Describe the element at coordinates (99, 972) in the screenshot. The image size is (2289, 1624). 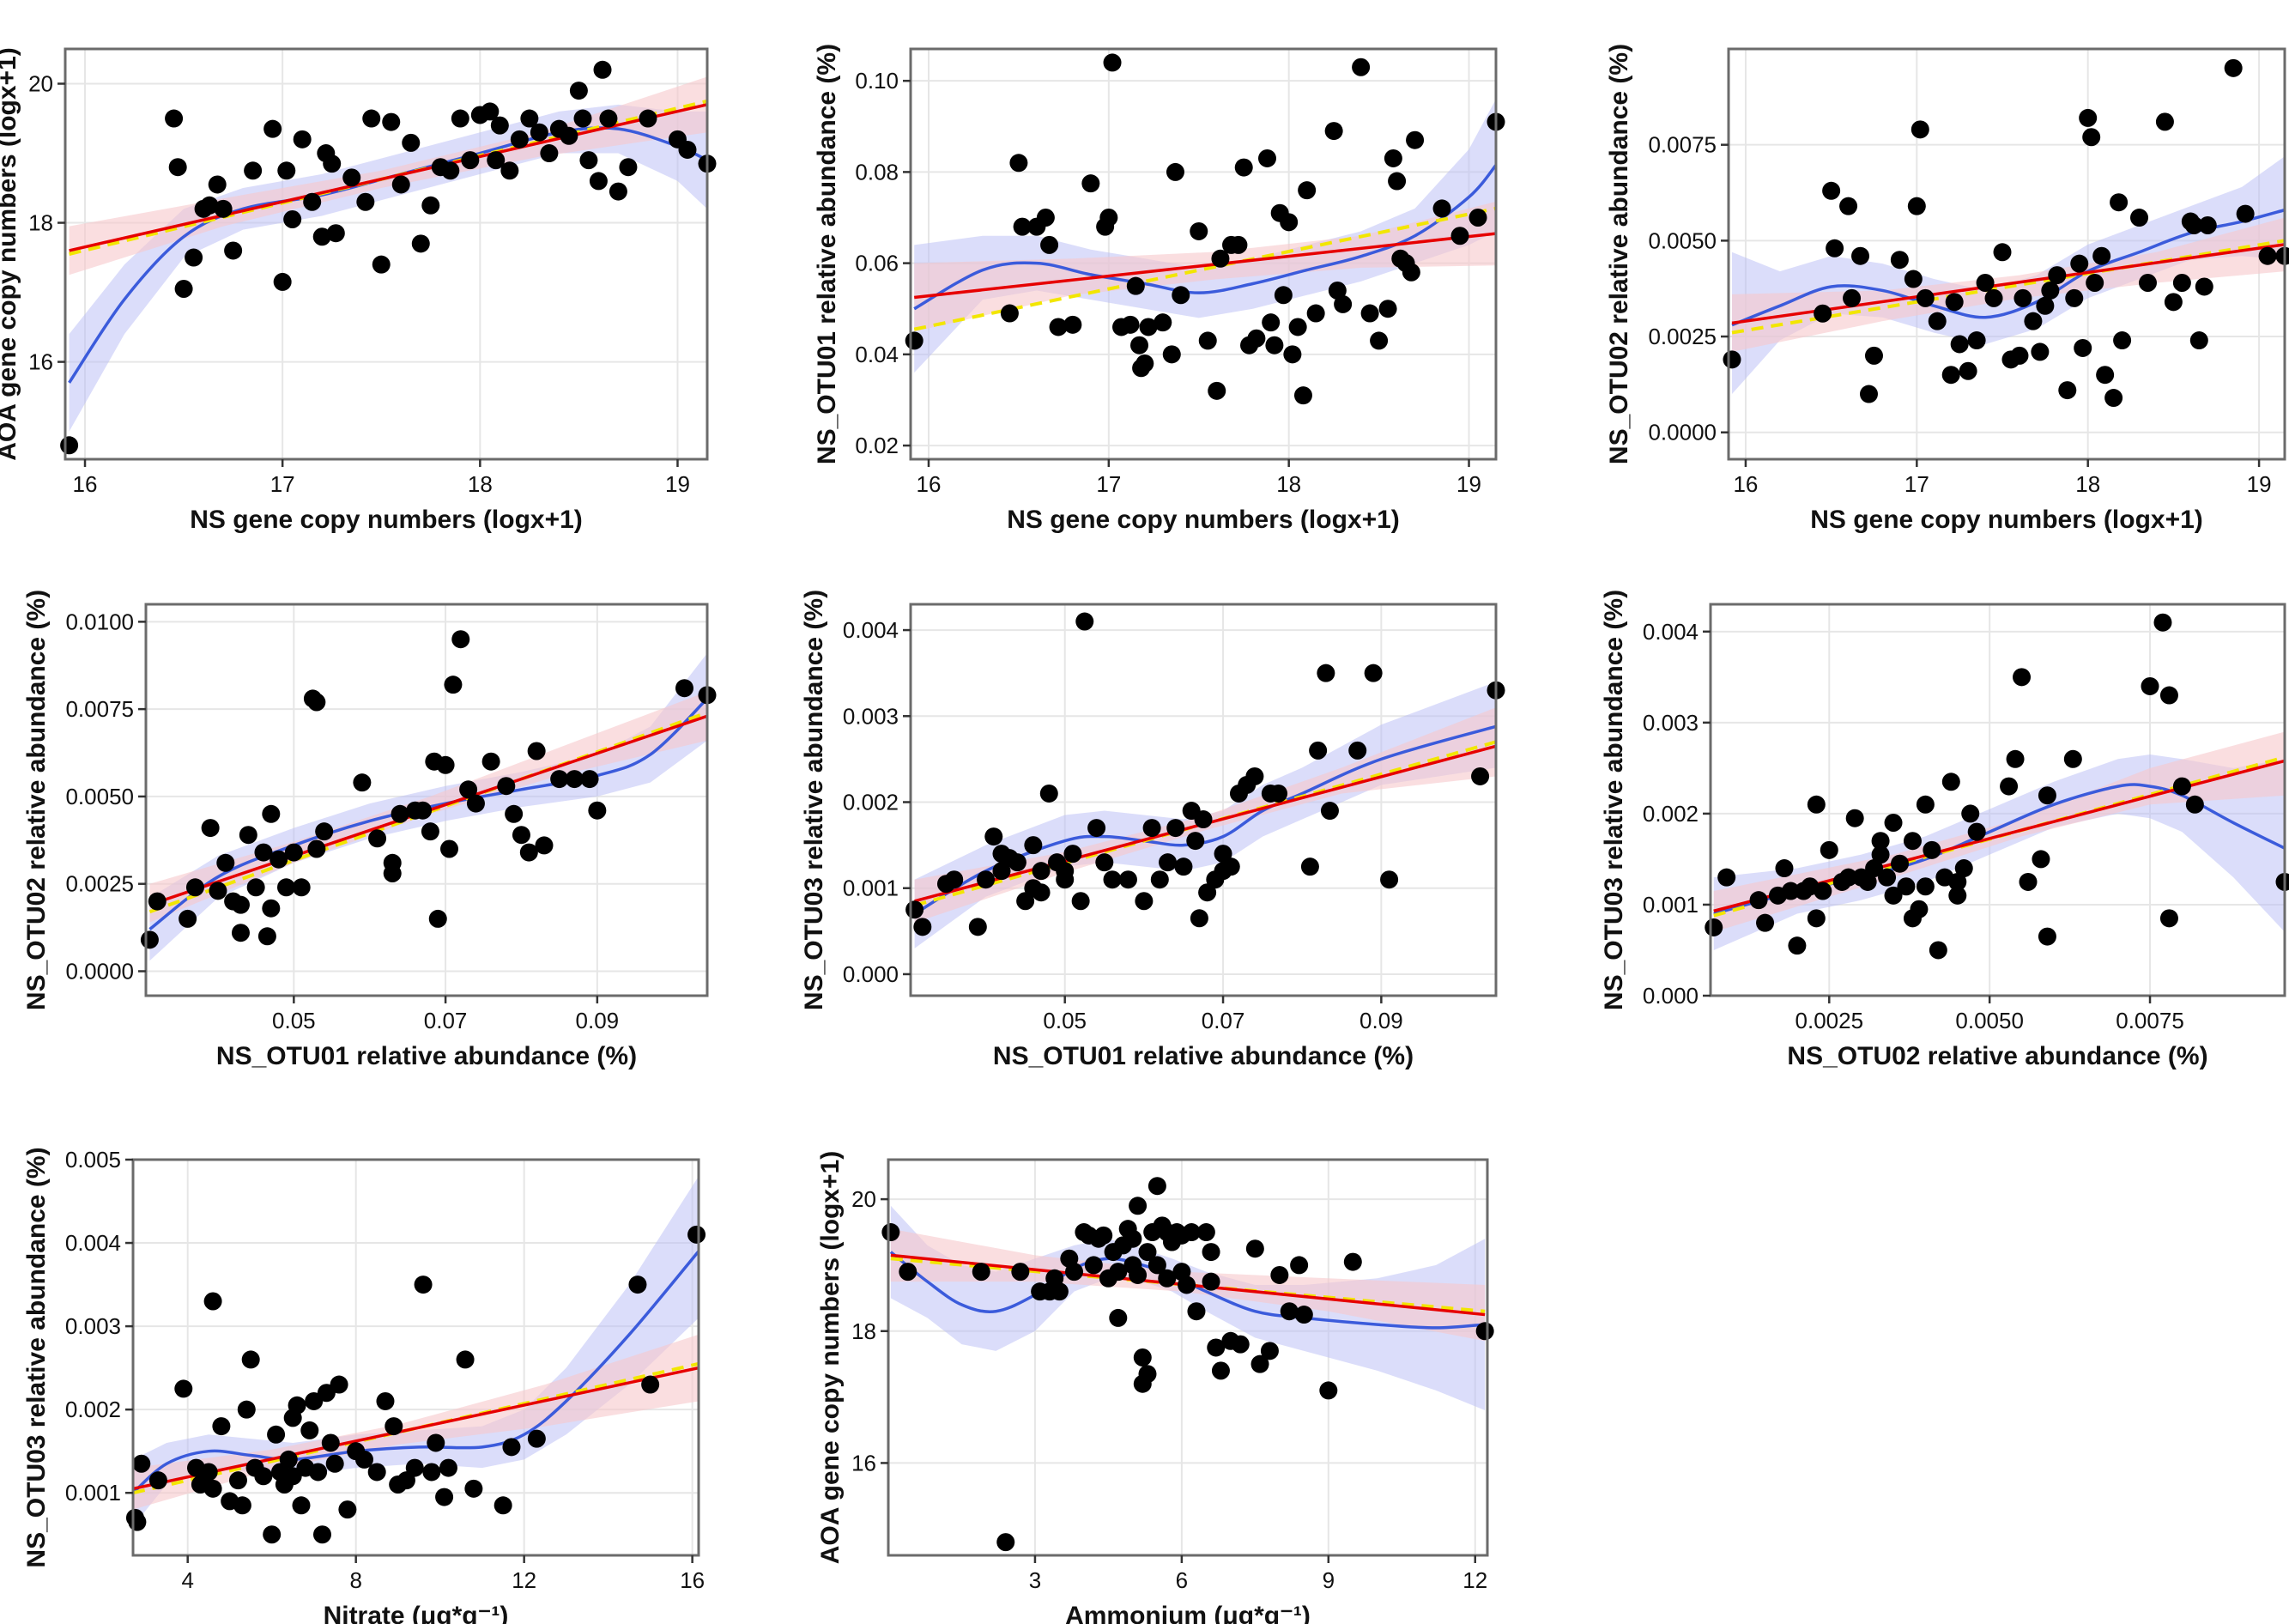
I see `y-tick-label: 0.0000` at that location.